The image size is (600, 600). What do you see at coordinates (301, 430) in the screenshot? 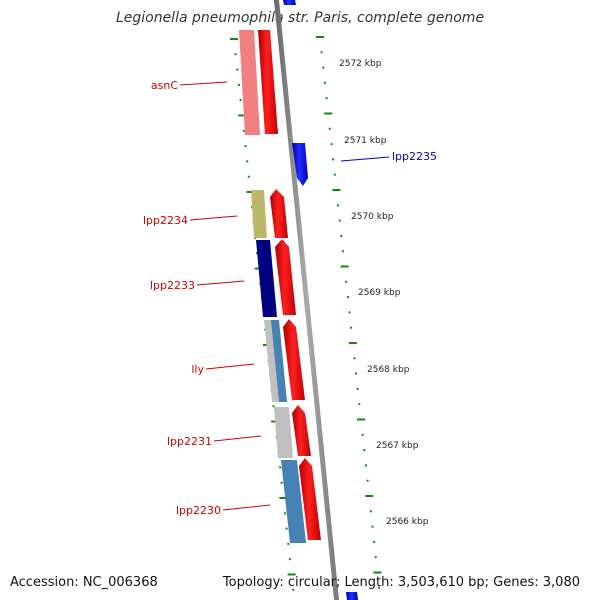
I see `lpp2231-gene` at bounding box center [301, 430].